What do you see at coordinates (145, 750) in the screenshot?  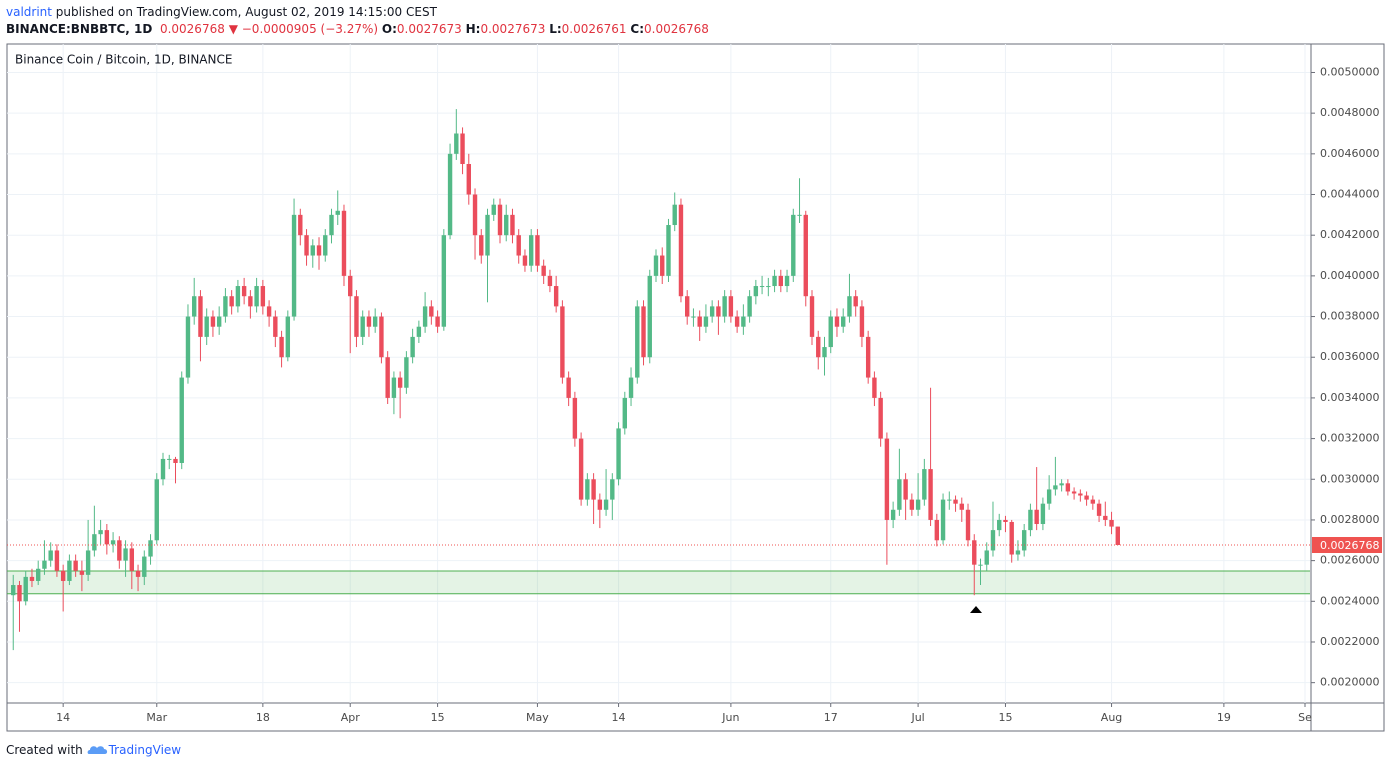 I see `brand: TradingView` at bounding box center [145, 750].